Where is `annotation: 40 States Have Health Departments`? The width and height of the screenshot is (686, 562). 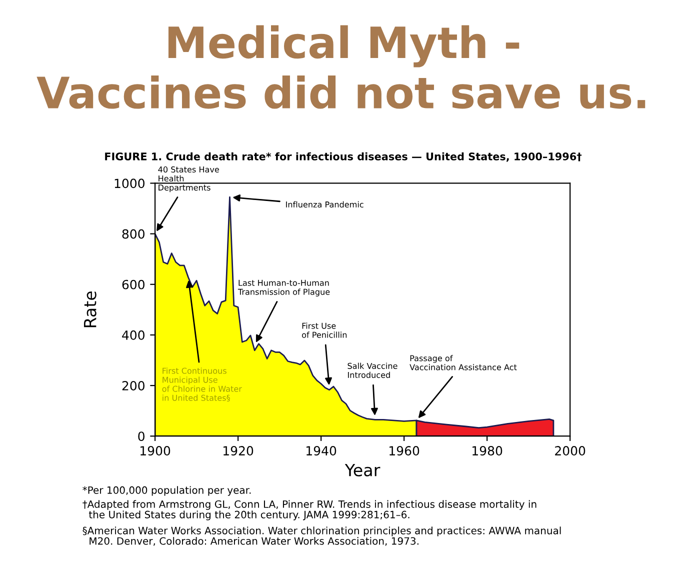 annotation: 40 States Have Health Departments is located at coordinates (188, 179).